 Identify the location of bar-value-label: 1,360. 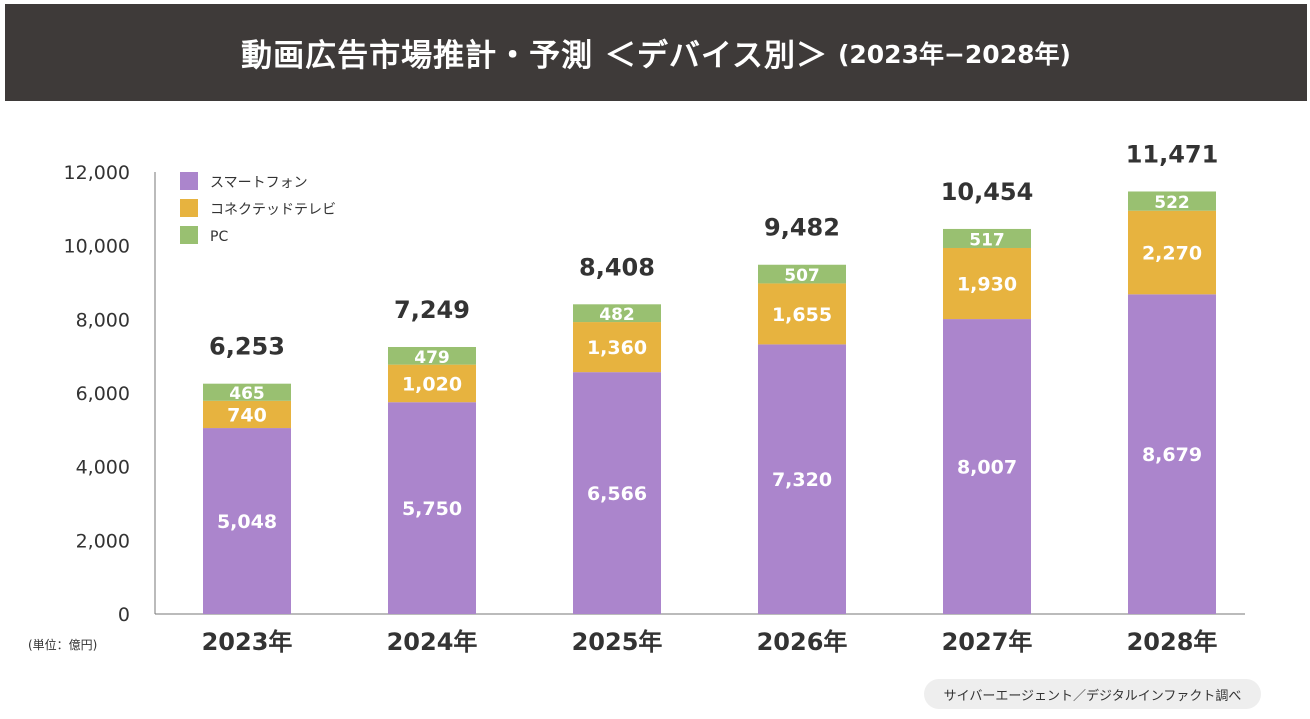
(617, 348).